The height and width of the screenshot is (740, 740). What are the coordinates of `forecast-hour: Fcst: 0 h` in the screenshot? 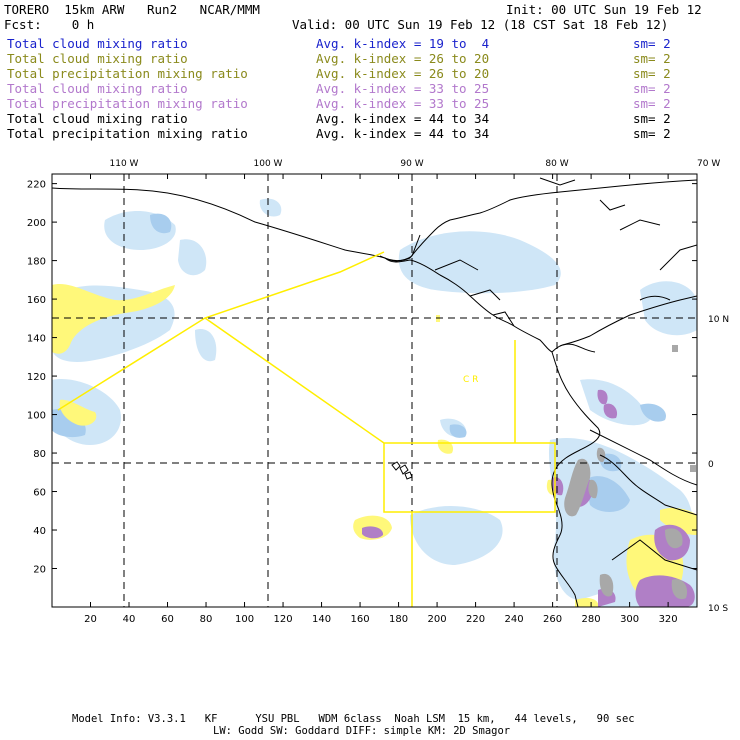 It's located at (49, 24).